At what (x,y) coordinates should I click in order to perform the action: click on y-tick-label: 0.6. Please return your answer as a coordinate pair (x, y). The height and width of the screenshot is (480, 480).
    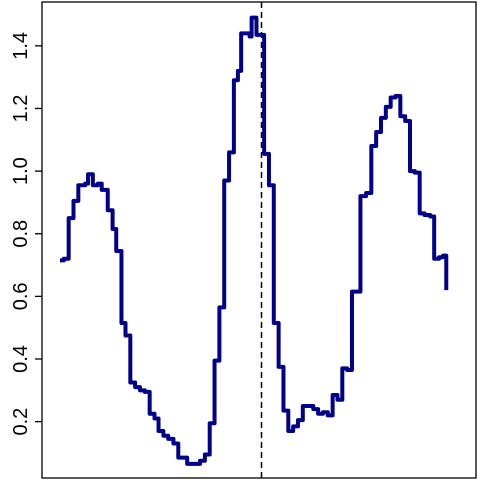
    Looking at the image, I should click on (21, 296).